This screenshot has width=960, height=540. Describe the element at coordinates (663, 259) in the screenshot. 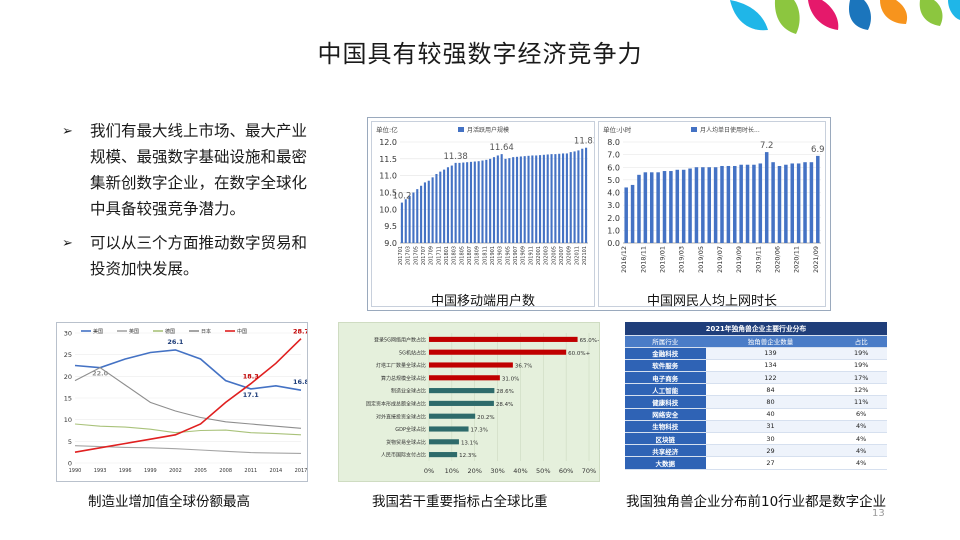

I see `x-tick-label: 2019/01` at that location.